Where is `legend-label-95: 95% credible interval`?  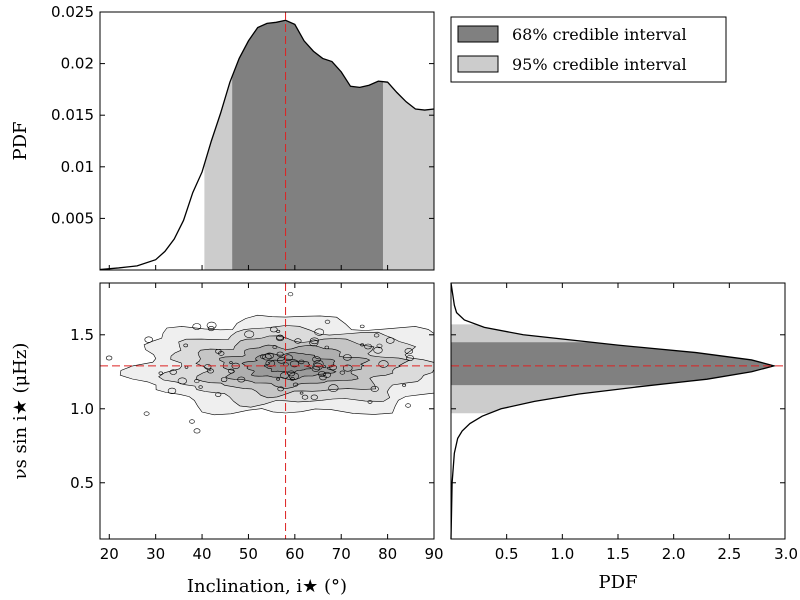
legend-label-95: 95% credible interval is located at coordinates (599, 64).